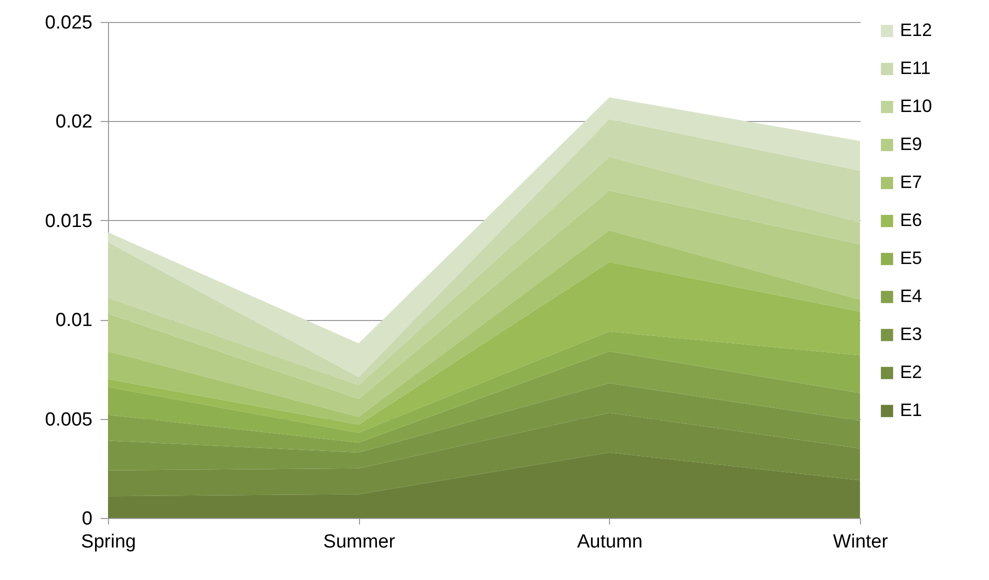 This screenshot has width=989, height=580. What do you see at coordinates (68, 221) in the screenshot?
I see `y-tick-label: 0.015` at bounding box center [68, 221].